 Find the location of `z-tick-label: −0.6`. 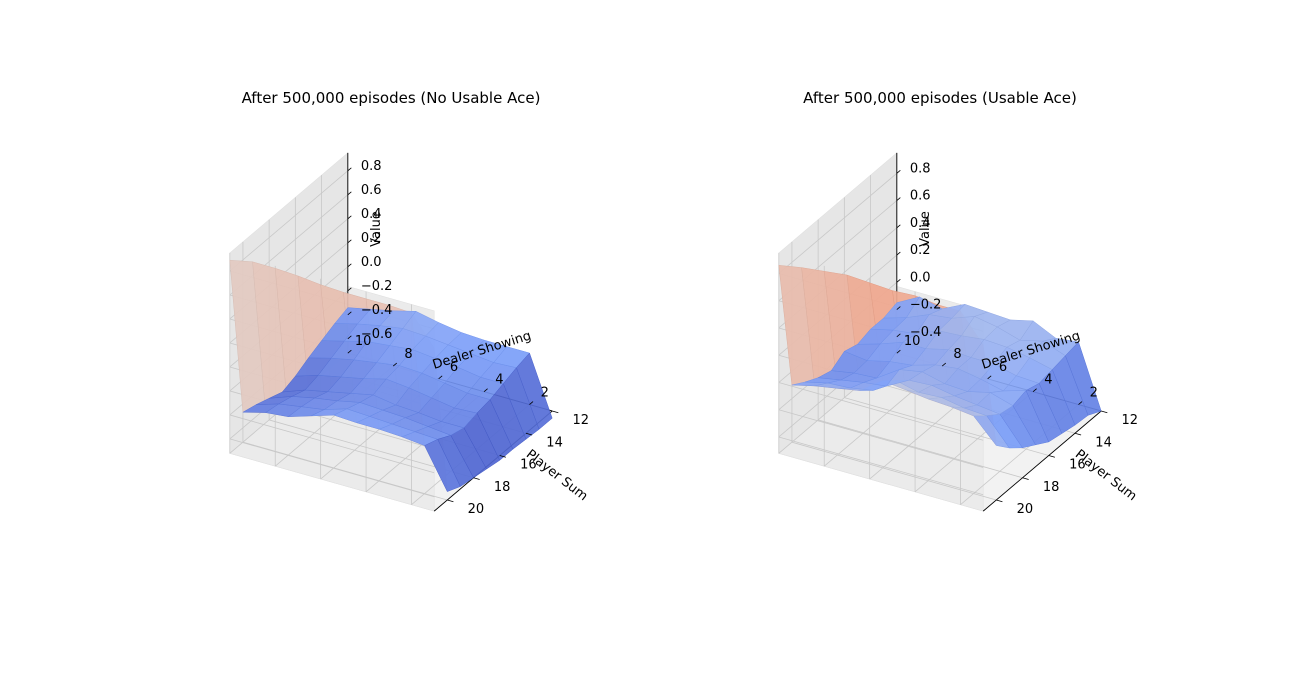

z-tick-label: −0.6 is located at coordinates (377, 334).